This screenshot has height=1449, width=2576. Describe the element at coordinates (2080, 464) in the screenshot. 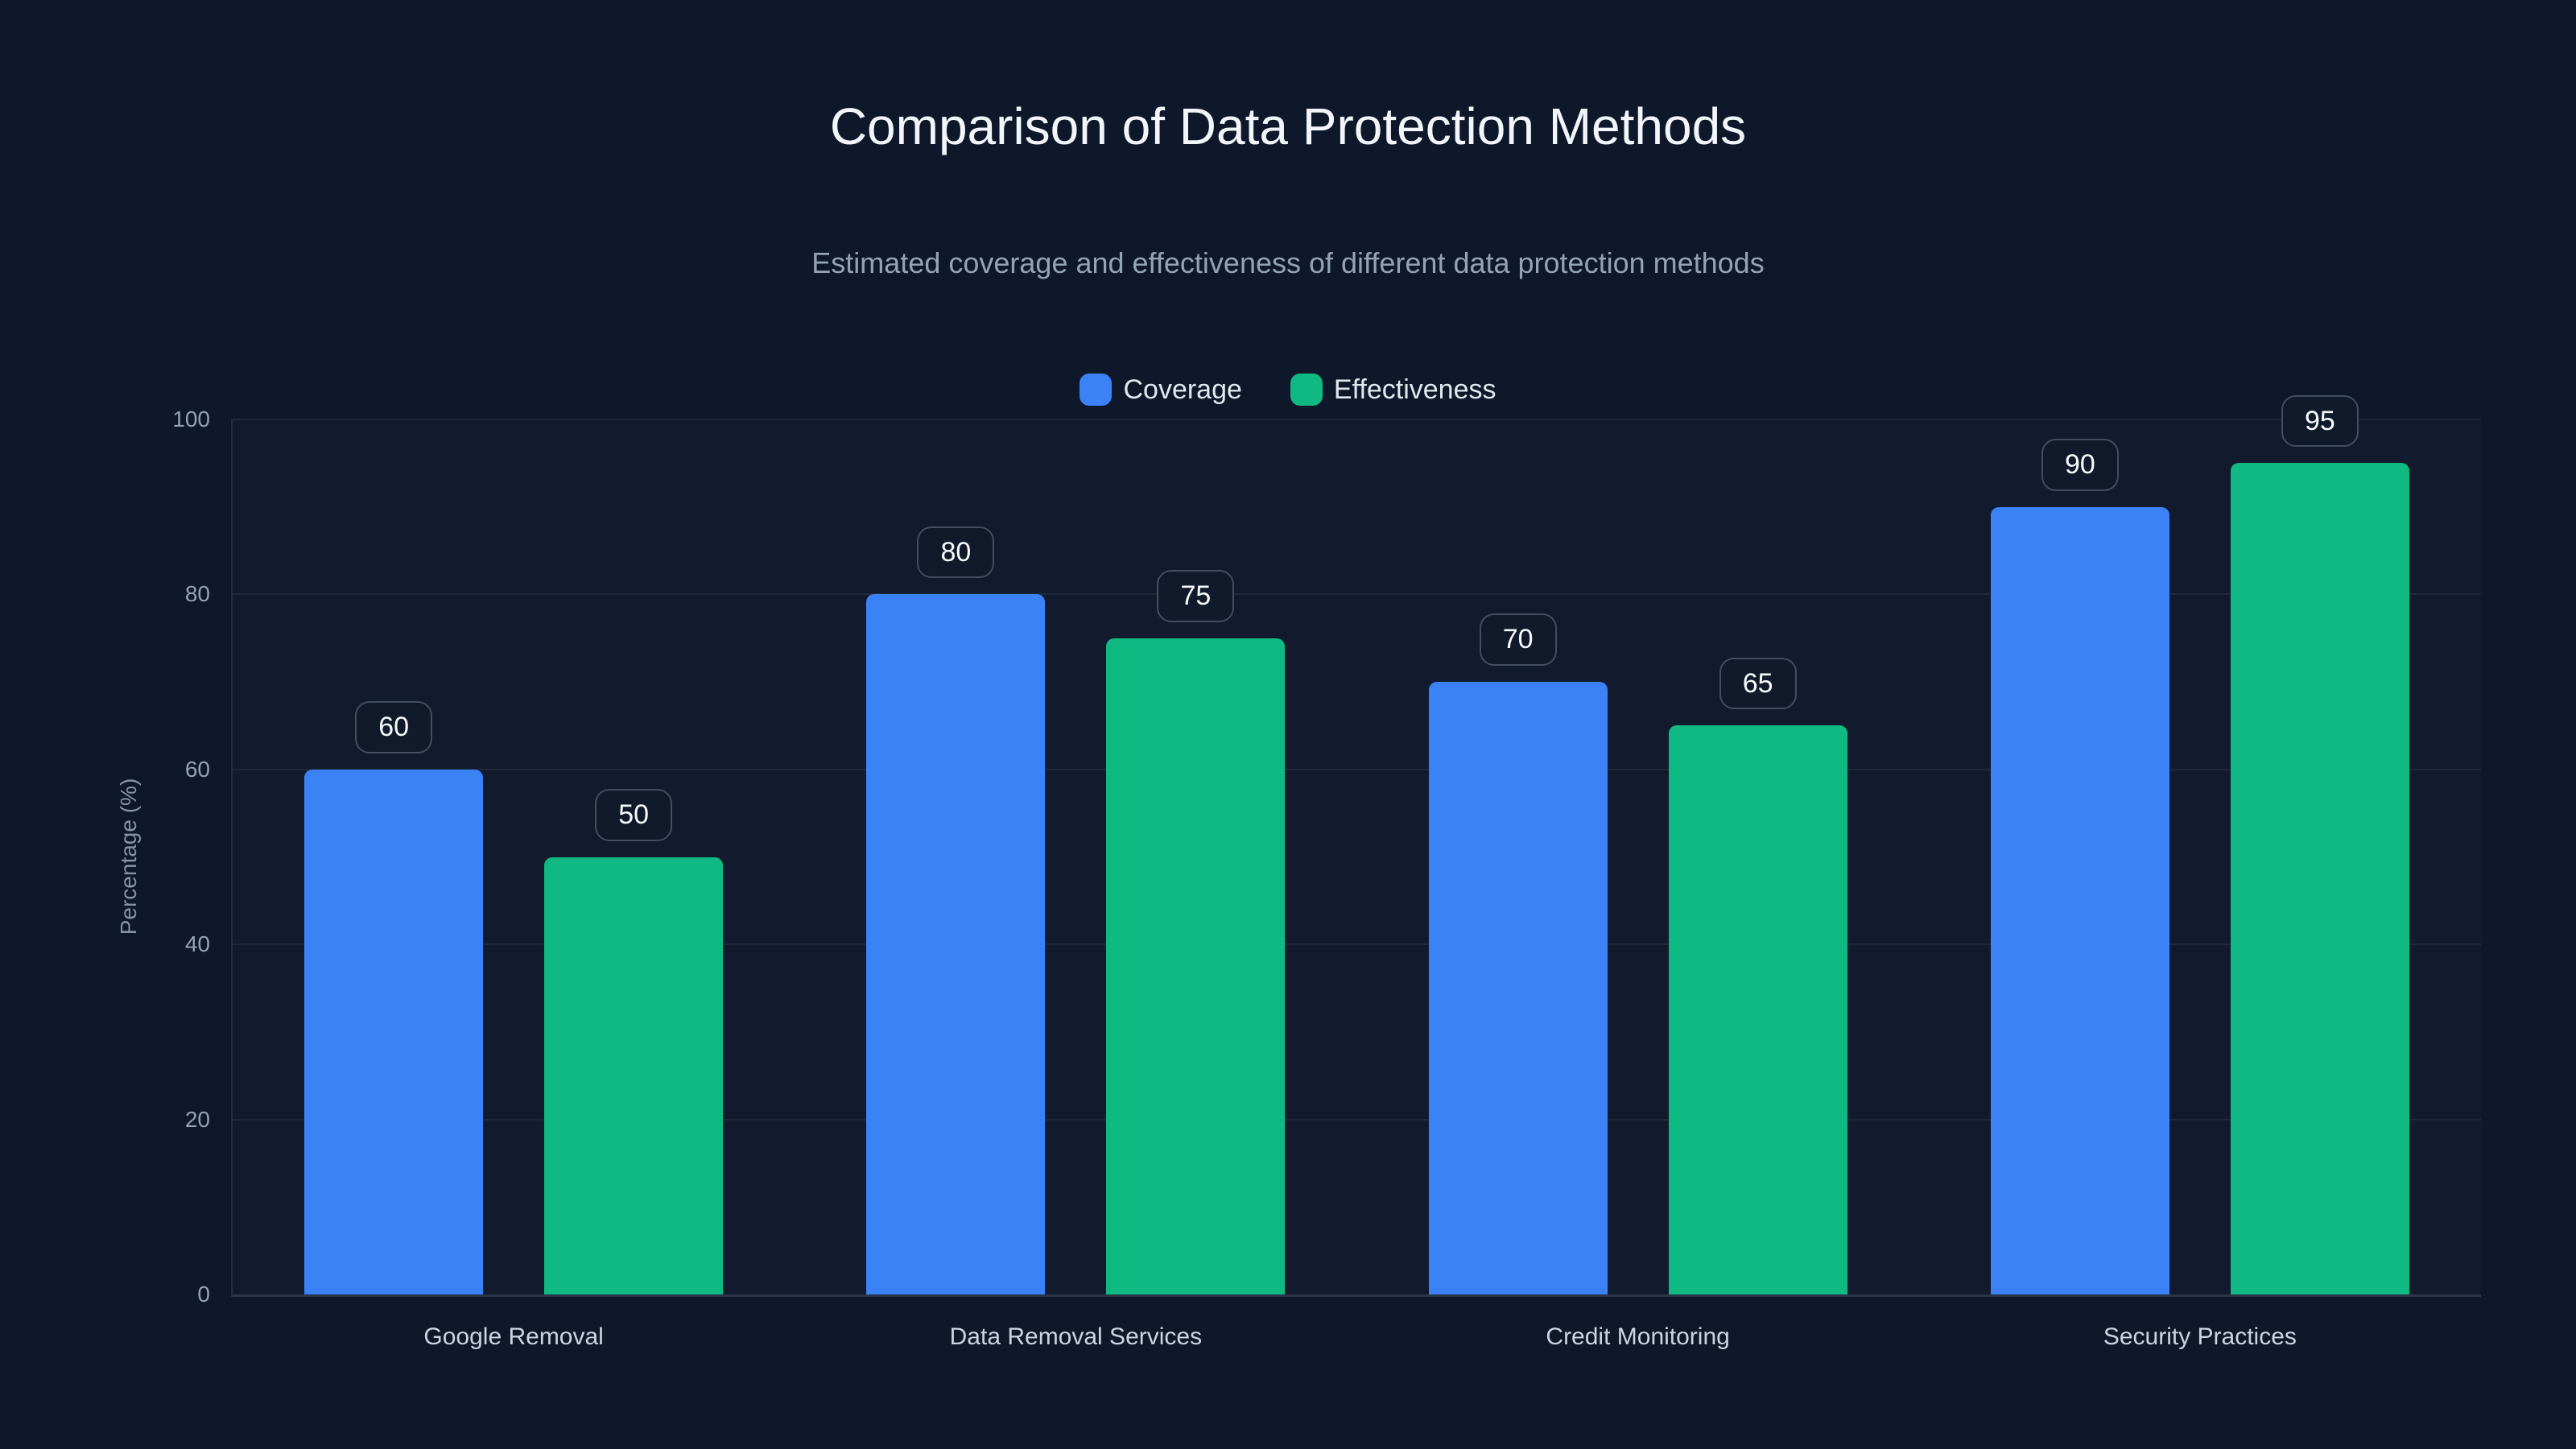

I see `value-badge-coverage-security-practices: 90` at that location.